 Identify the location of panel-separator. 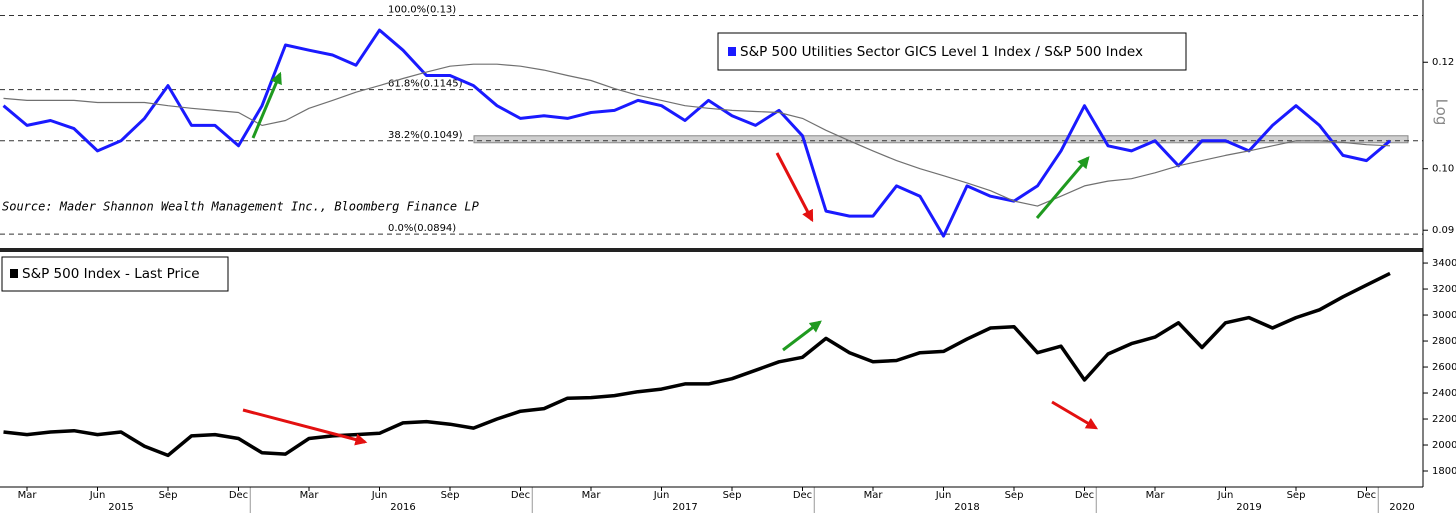
(711, 250).